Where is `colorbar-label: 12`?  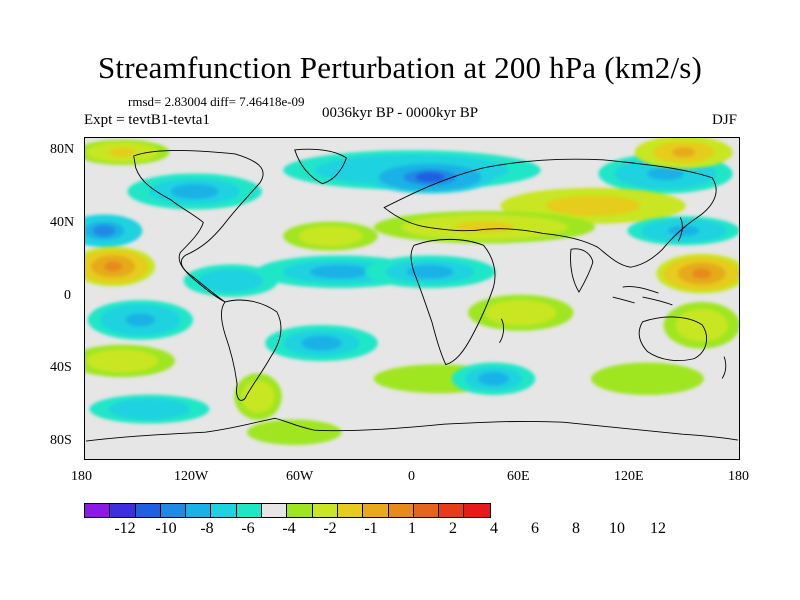 colorbar-label: 12 is located at coordinates (658, 528).